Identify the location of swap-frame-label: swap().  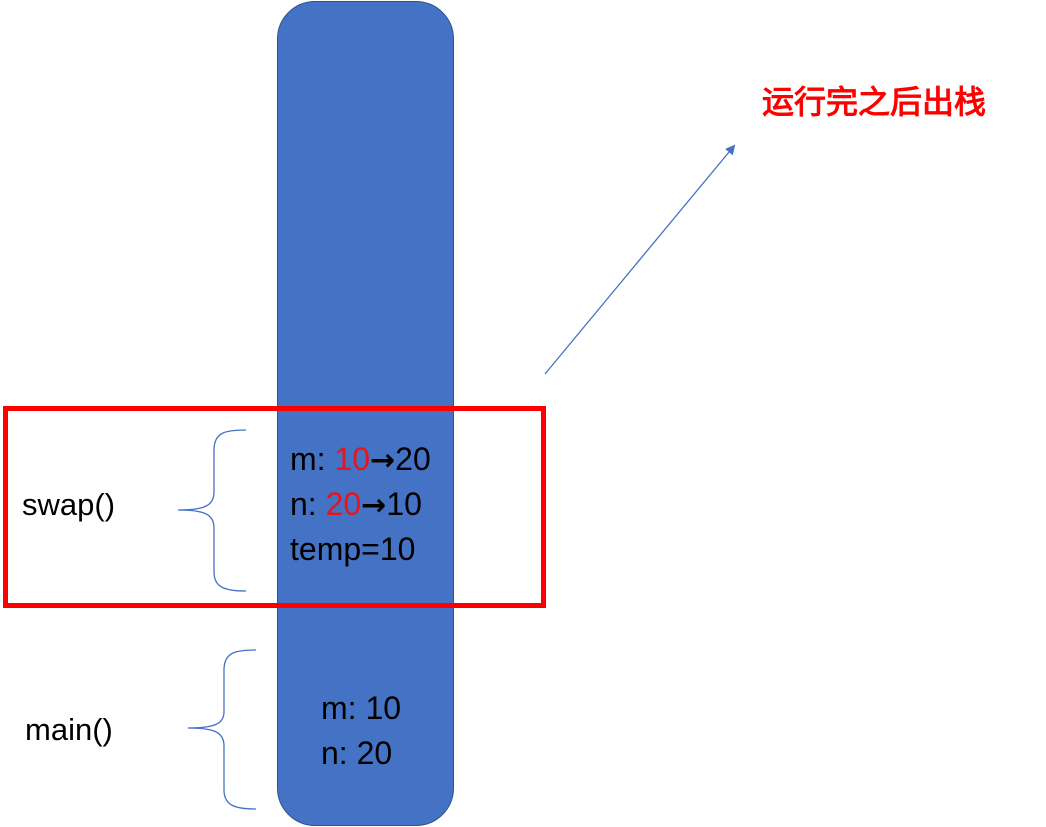
(69, 504).